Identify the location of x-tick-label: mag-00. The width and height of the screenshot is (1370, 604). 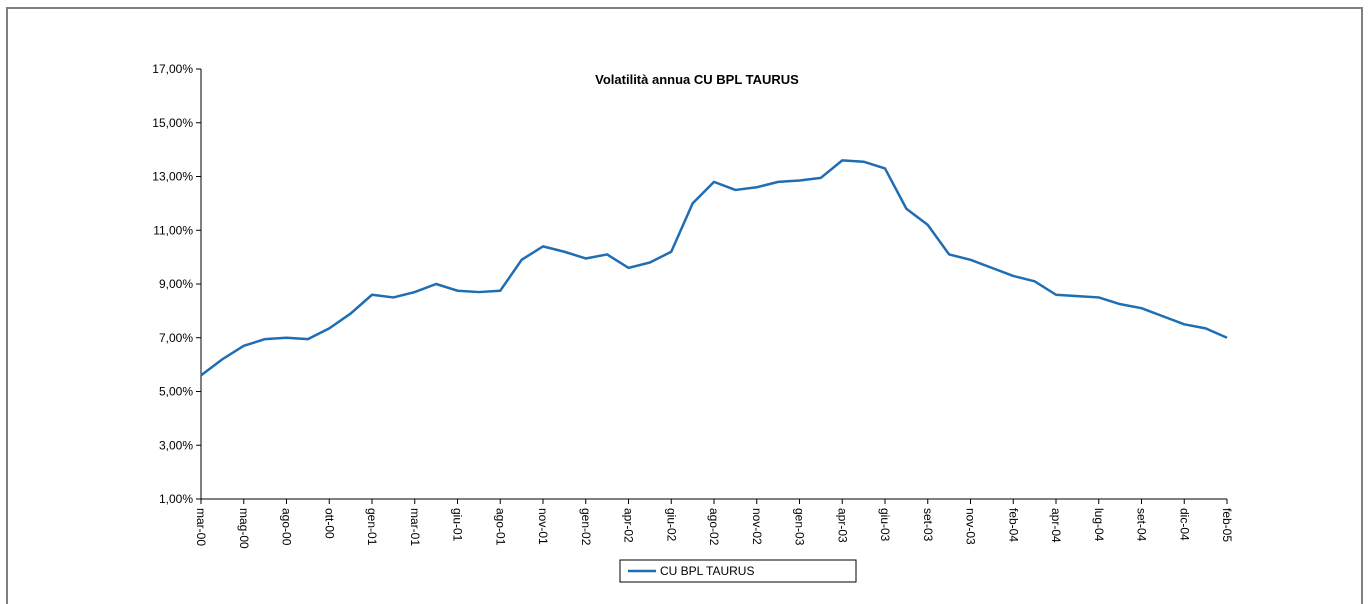
(244, 528).